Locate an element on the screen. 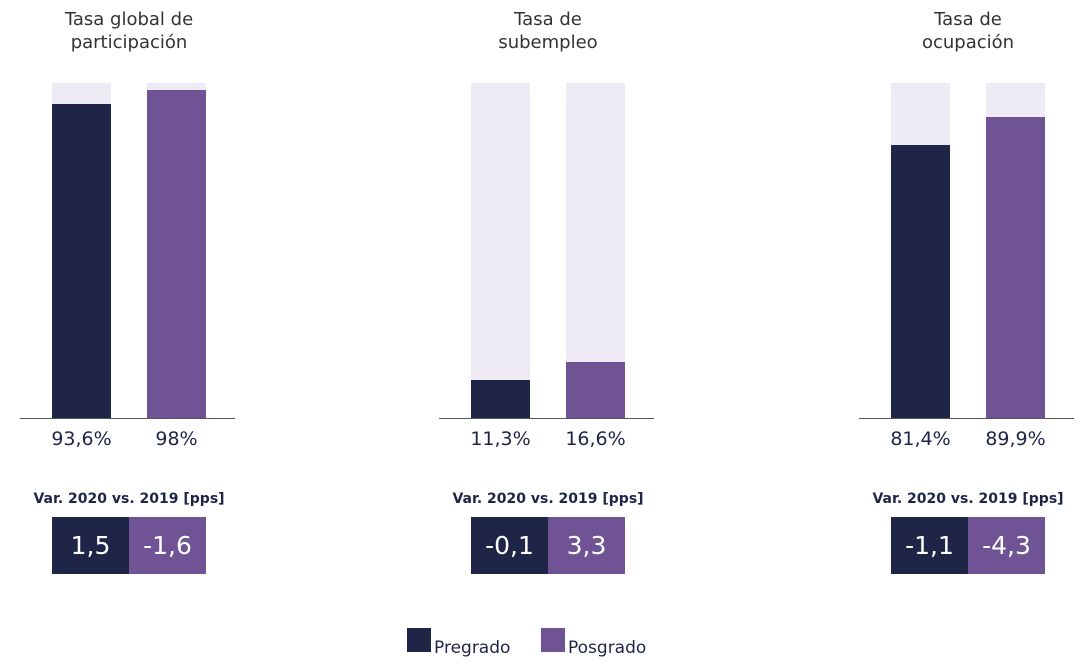 Image resolution: width=1090 pixels, height=664 pixels. legend-label: Pregrado is located at coordinates (472, 648).